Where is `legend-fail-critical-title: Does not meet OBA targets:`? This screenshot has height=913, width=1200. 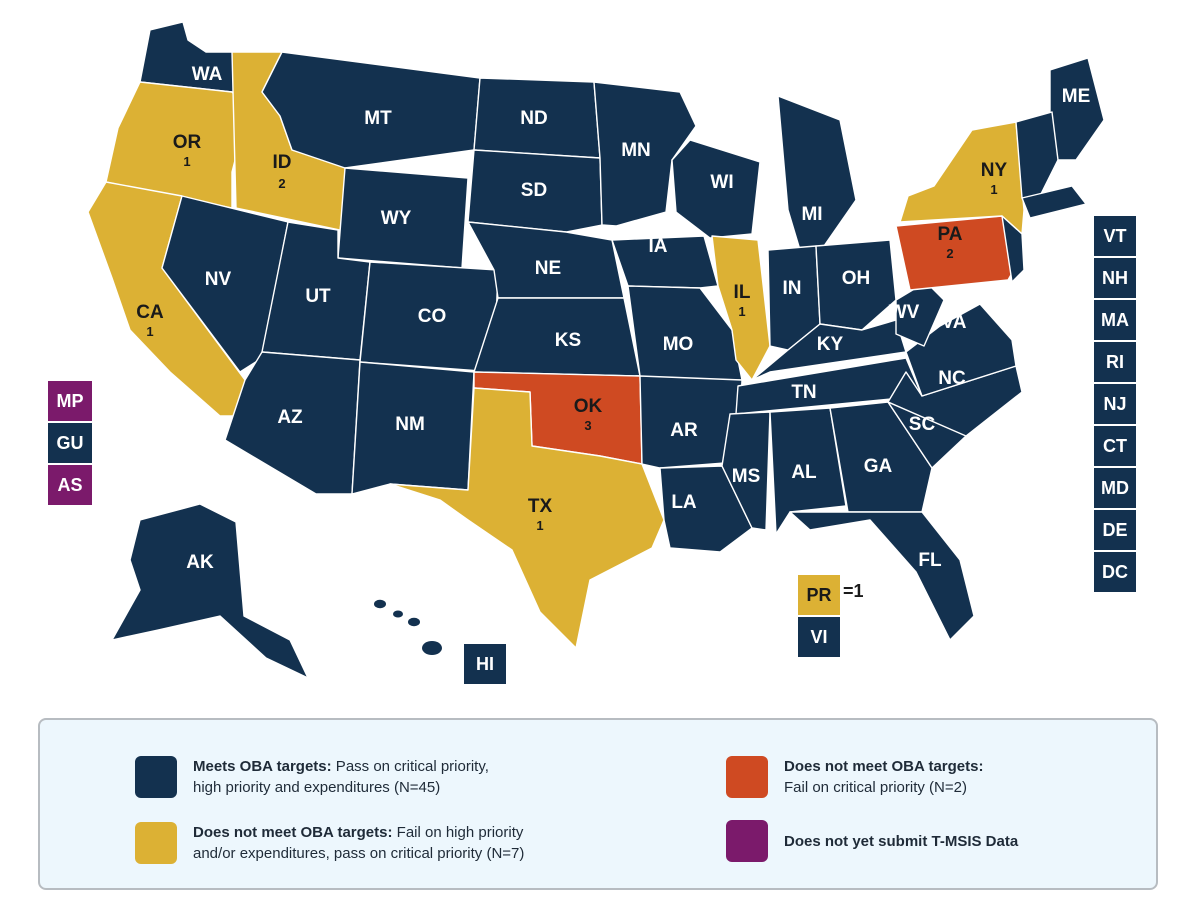 legend-fail-critical-title: Does not meet OBA targets: is located at coordinates (884, 766).